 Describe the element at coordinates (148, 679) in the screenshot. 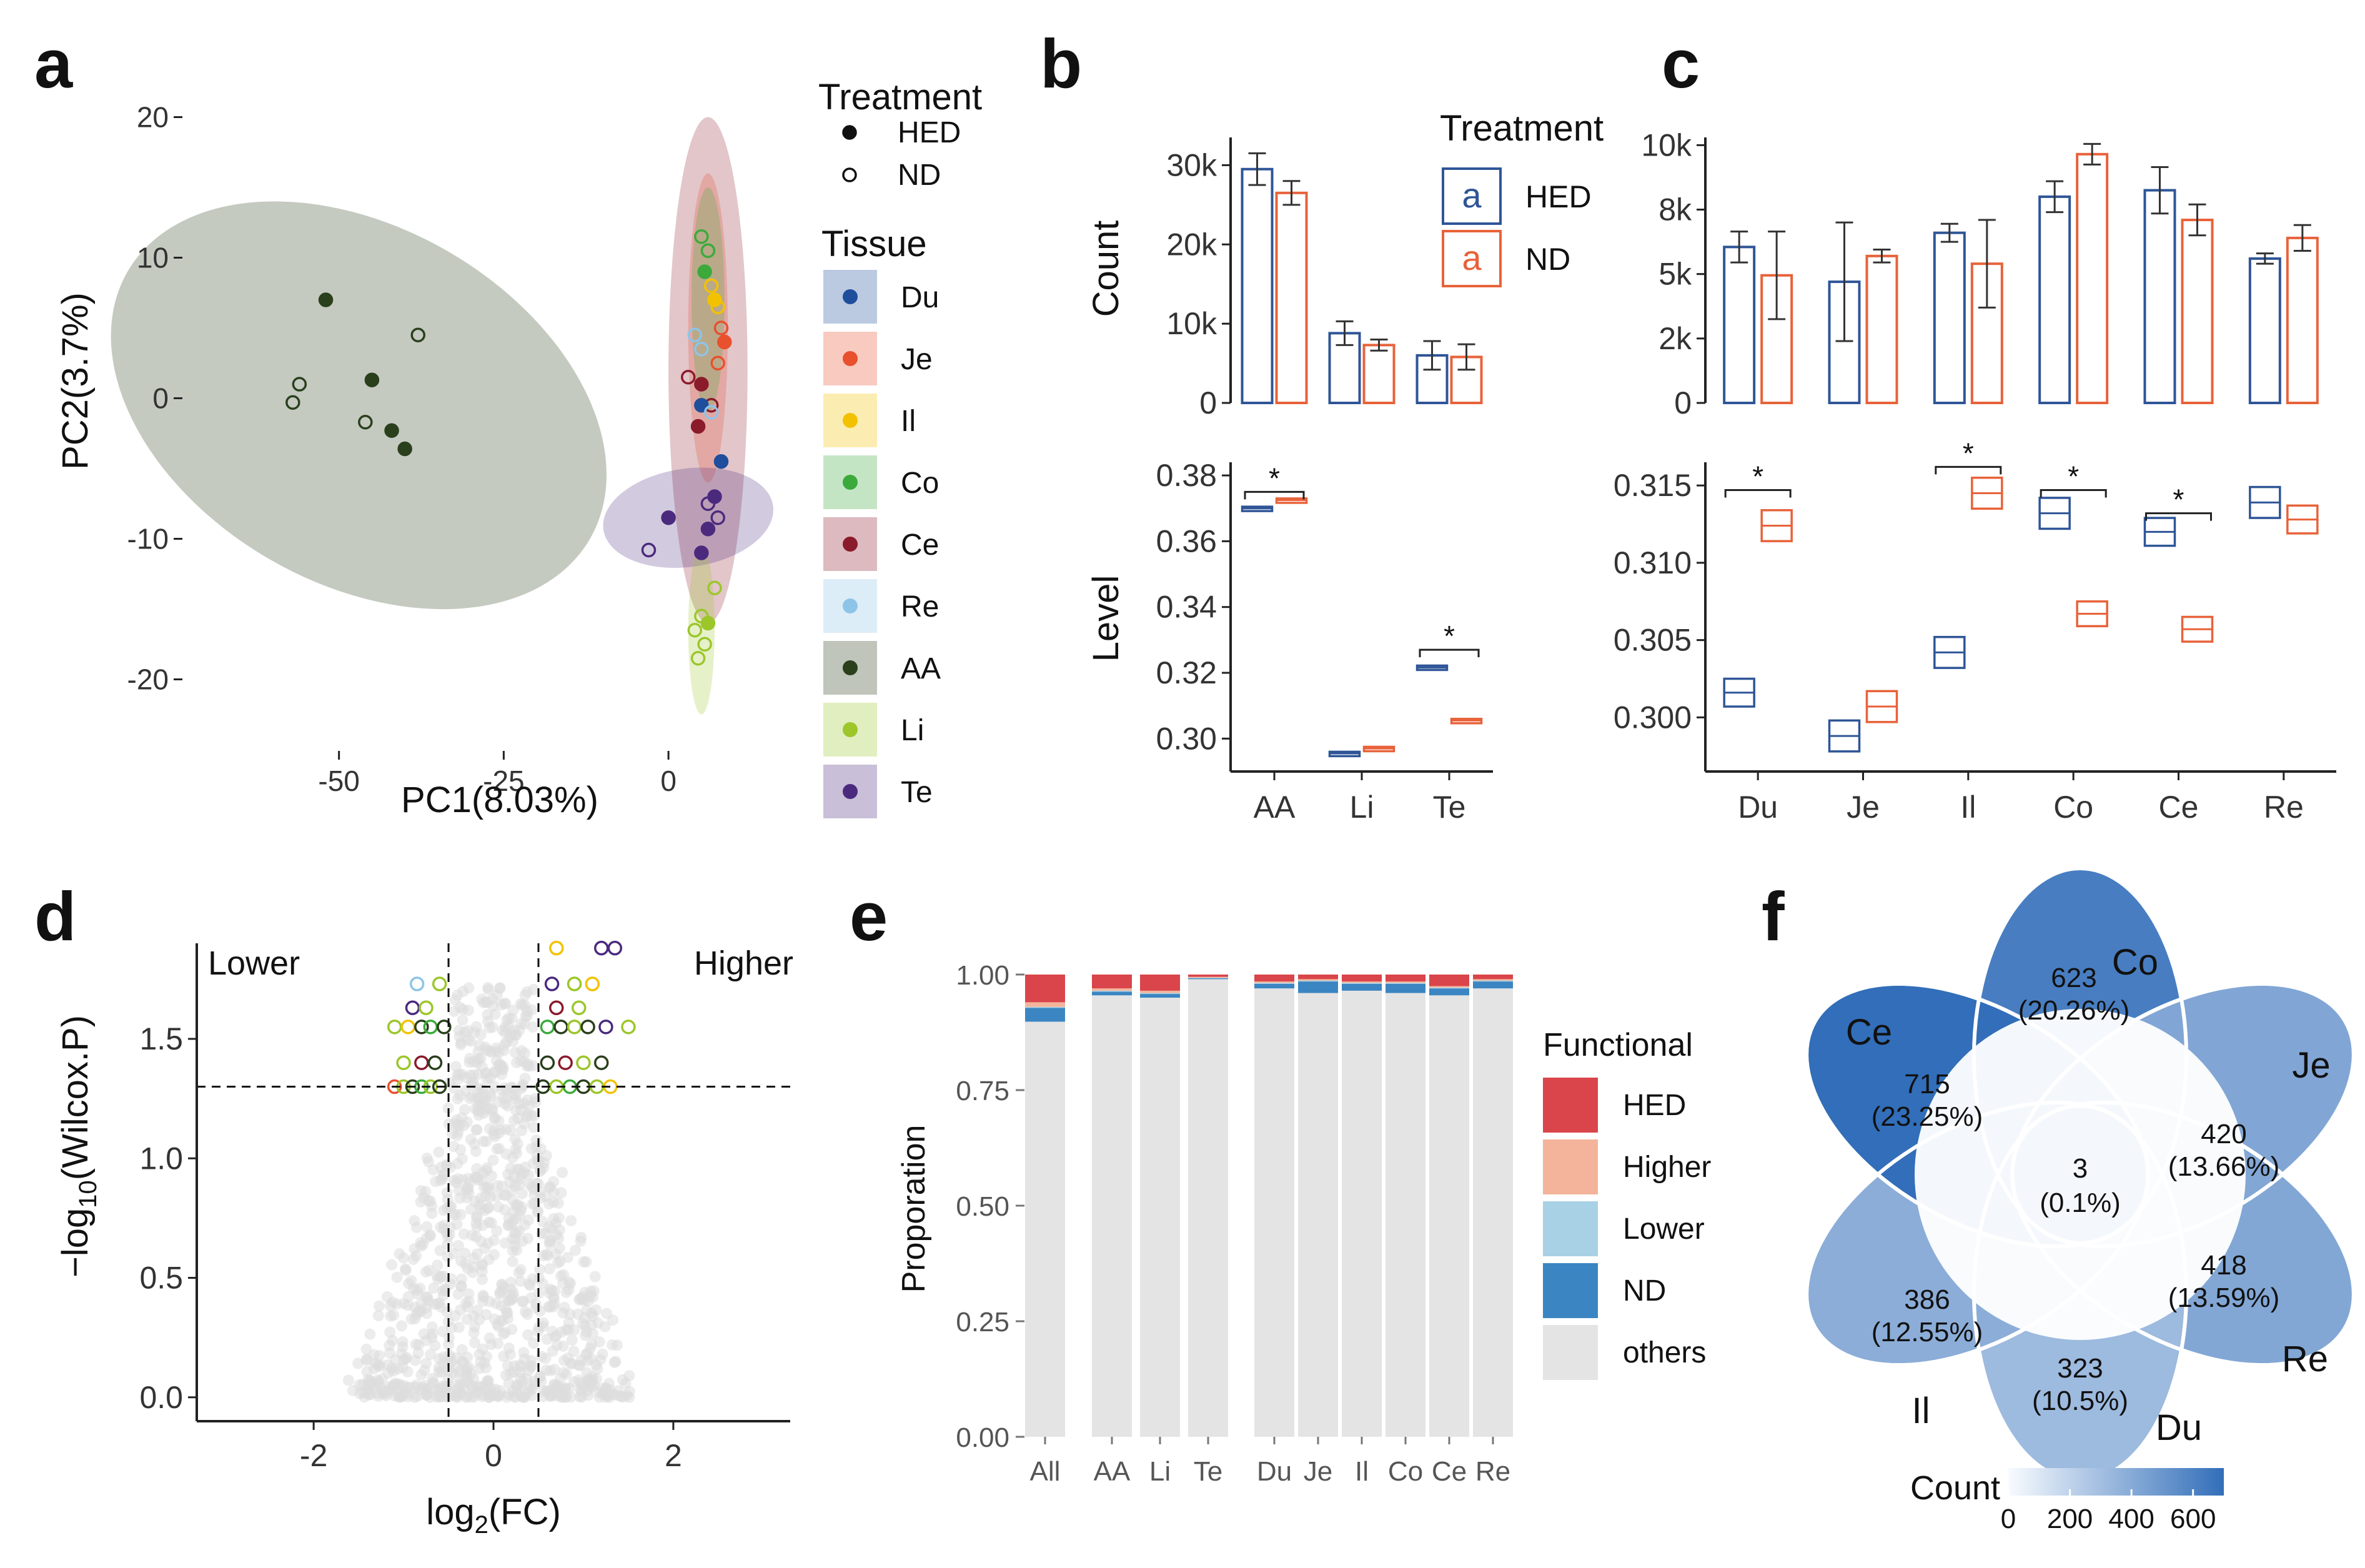

I see `y-tick-label: -20` at that location.